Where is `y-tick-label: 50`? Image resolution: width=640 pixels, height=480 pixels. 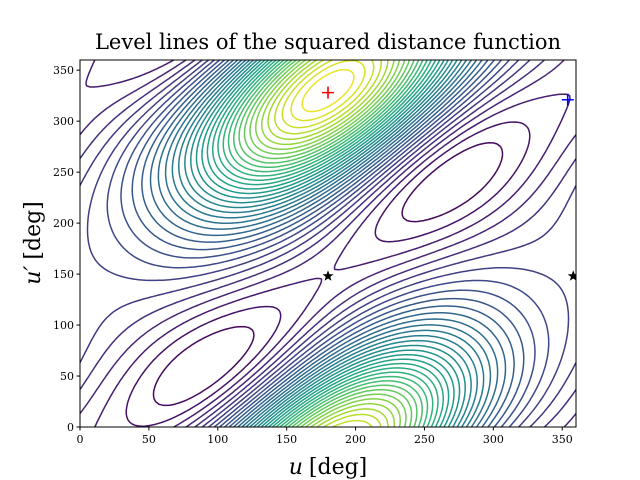
y-tick-label: 50 is located at coordinates (67, 376).